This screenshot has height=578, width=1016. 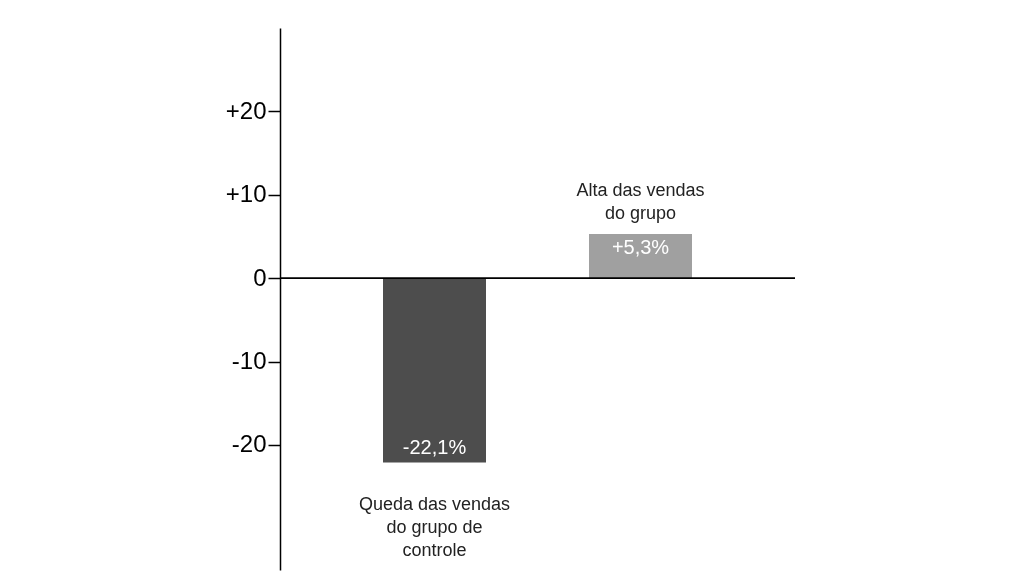 What do you see at coordinates (640, 201) in the screenshot?
I see `x-tick-label: Alta das vendas do grupo` at bounding box center [640, 201].